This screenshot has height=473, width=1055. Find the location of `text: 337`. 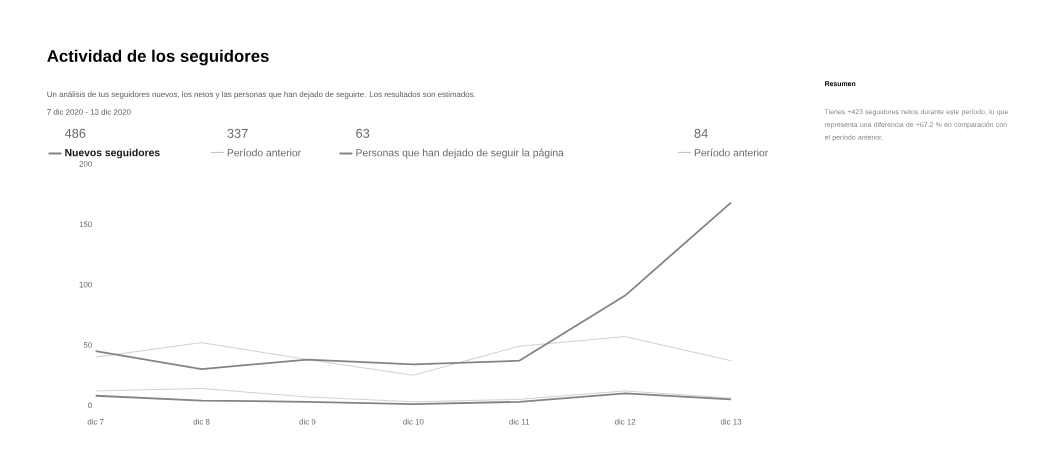

text: 337 is located at coordinates (237, 133).